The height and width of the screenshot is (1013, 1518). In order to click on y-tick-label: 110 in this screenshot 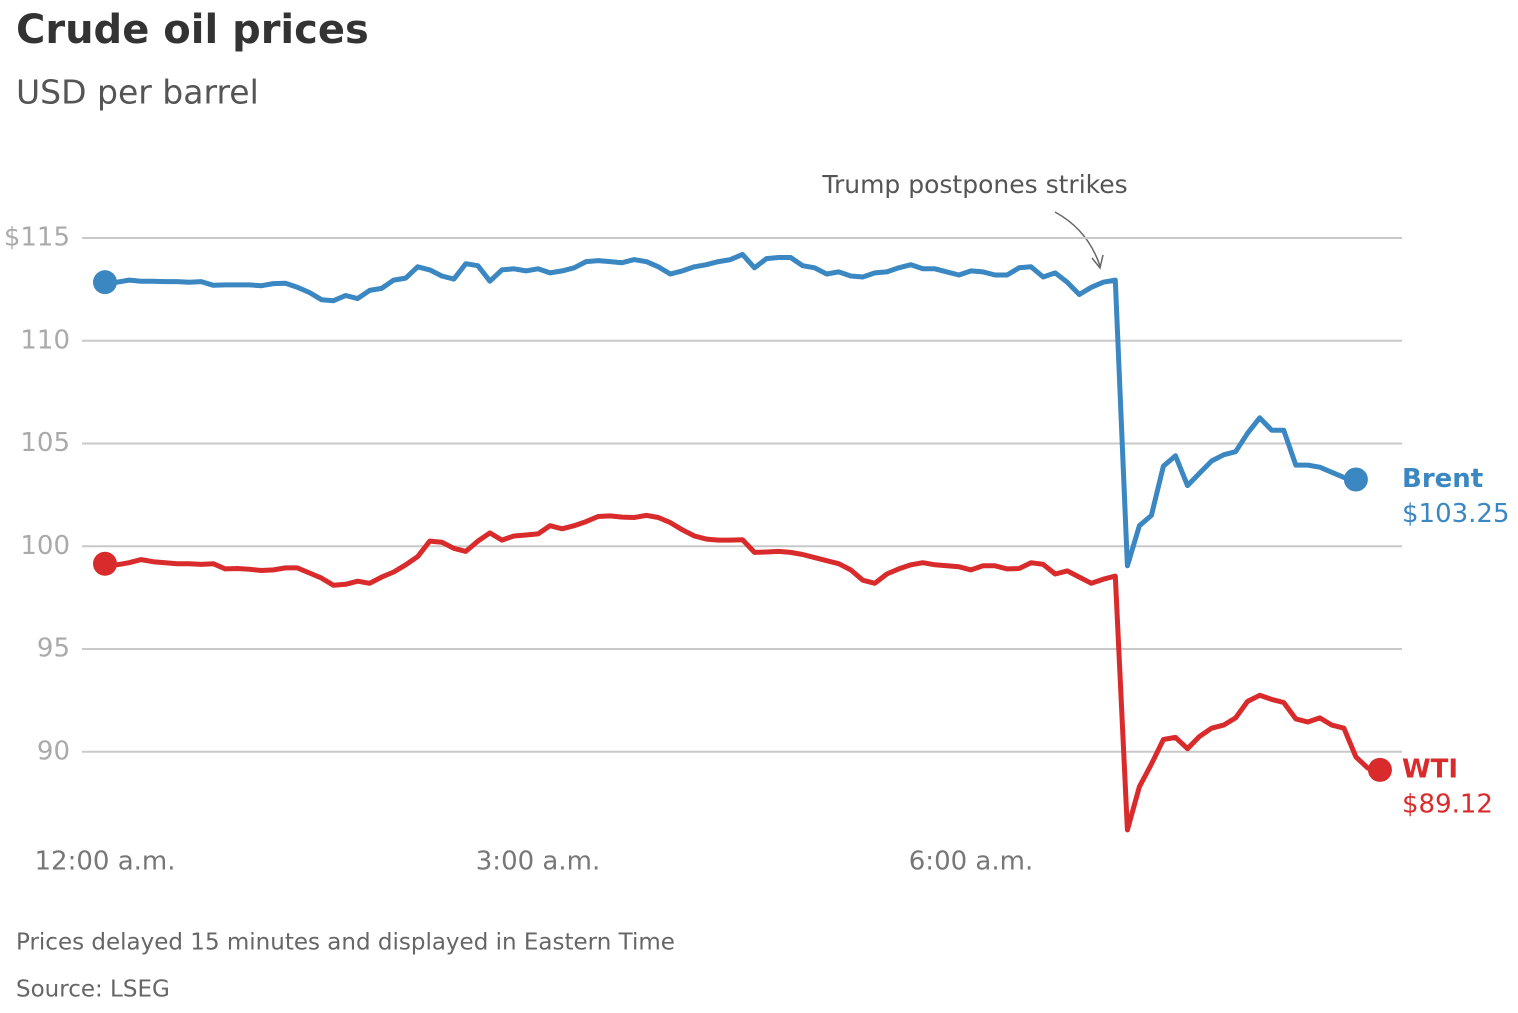, I will do `click(45, 340)`.